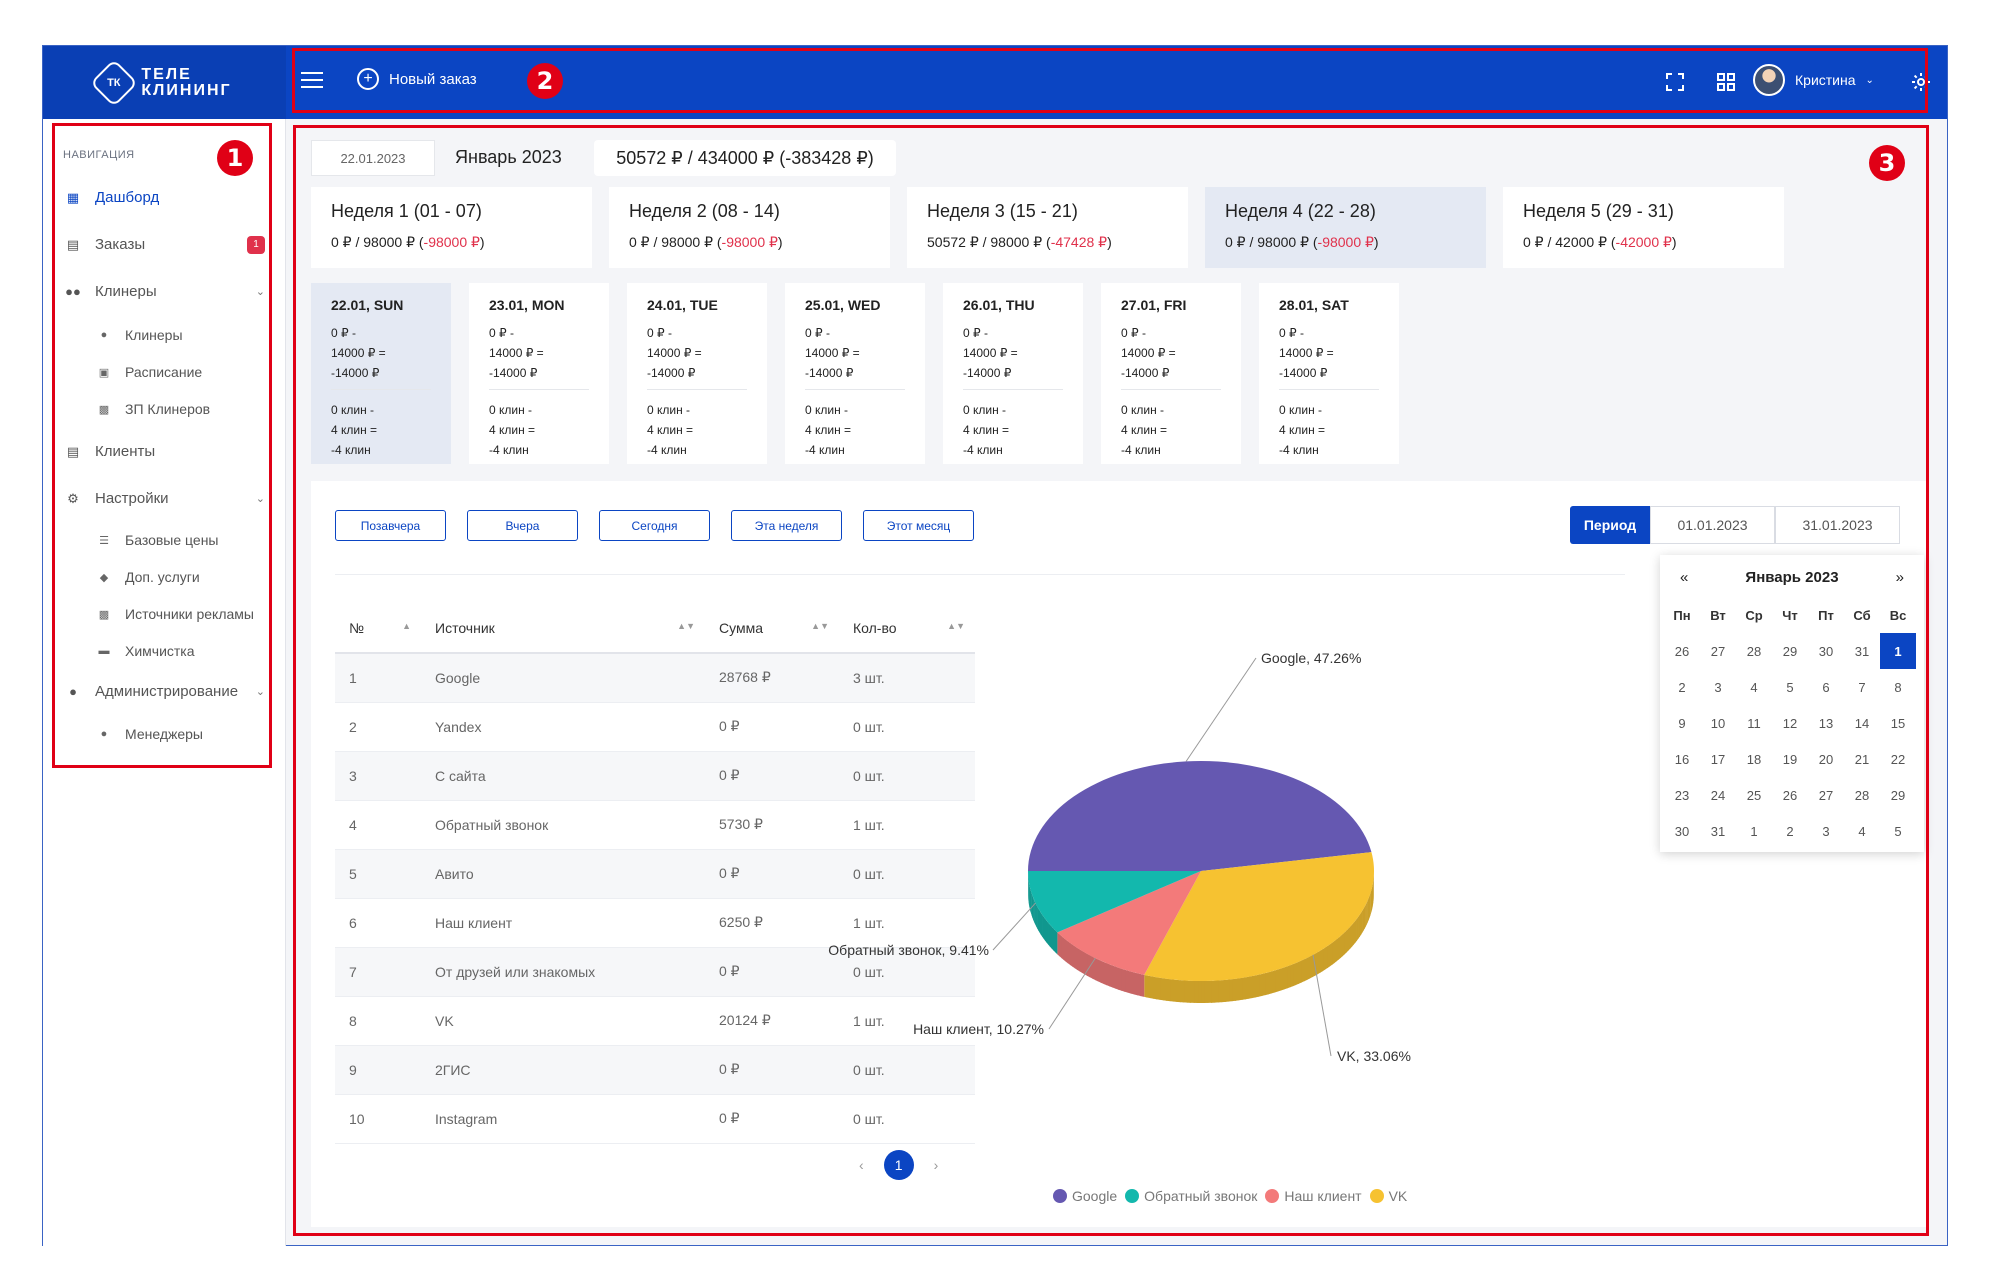 This screenshot has width=1990, height=1286. Describe the element at coordinates (898, 1165) in the screenshot. I see `current-page: 1` at that location.